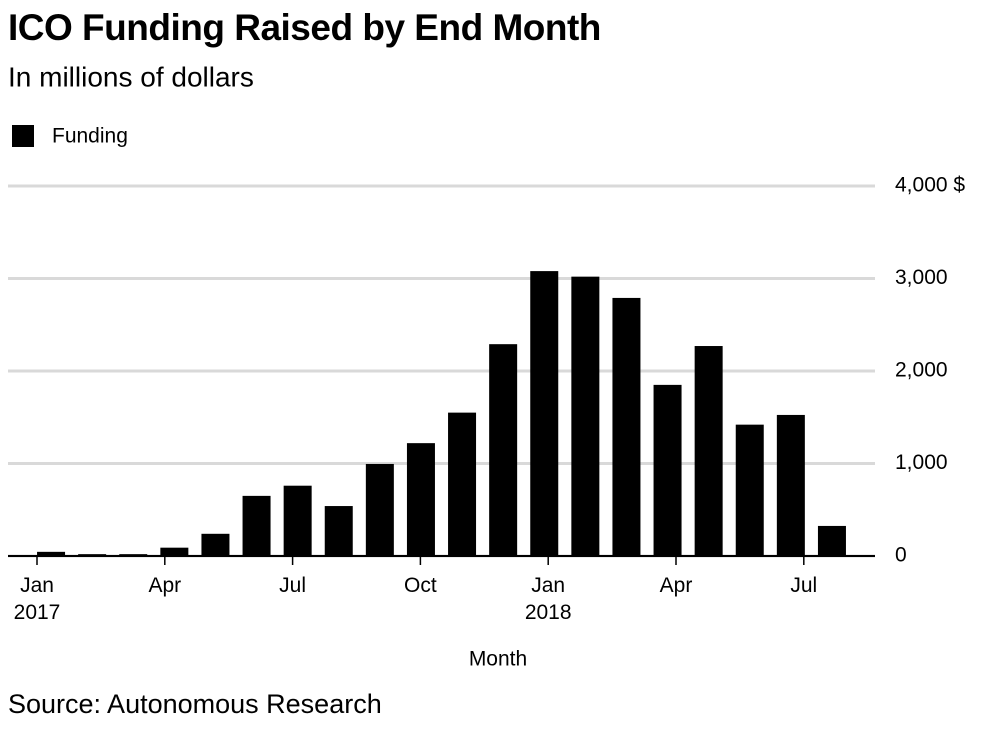 Image resolution: width=990 pixels, height=732 pixels. Describe the element at coordinates (930, 185) in the screenshot. I see `y-tick-label: 4,000 $` at that location.